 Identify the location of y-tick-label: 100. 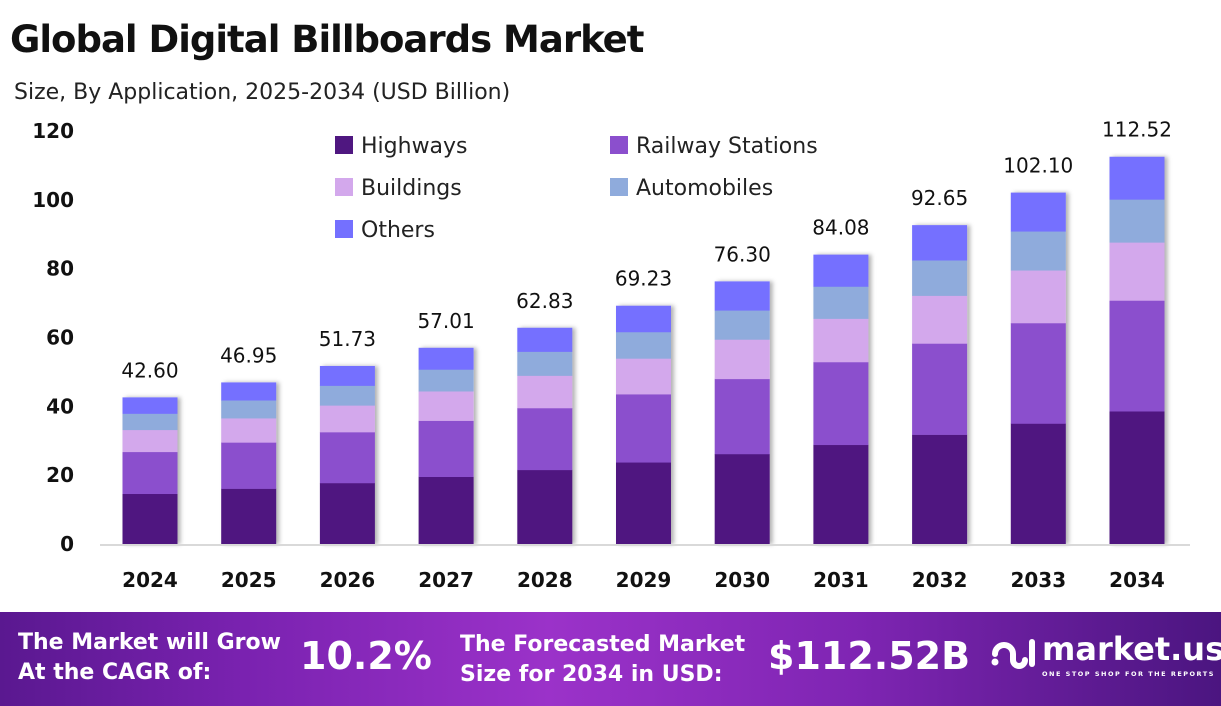
(53, 200).